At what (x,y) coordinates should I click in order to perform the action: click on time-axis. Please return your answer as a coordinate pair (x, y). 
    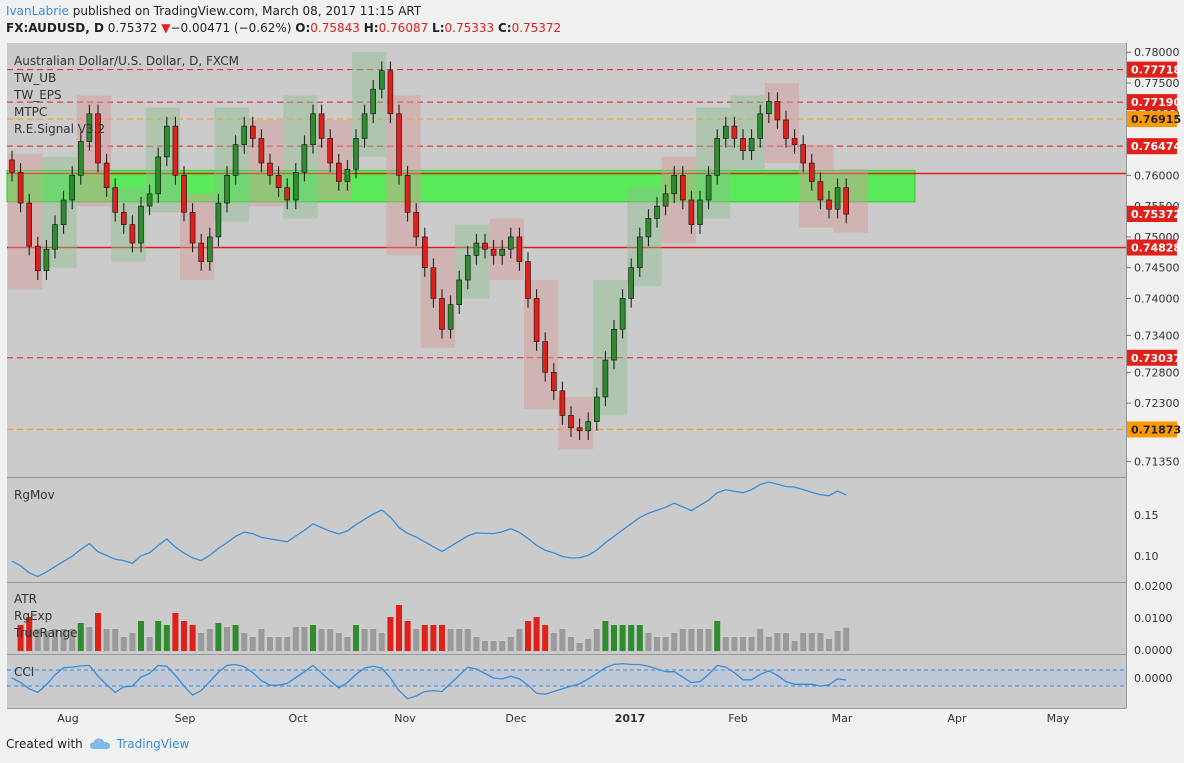
    Looking at the image, I should click on (566, 719).